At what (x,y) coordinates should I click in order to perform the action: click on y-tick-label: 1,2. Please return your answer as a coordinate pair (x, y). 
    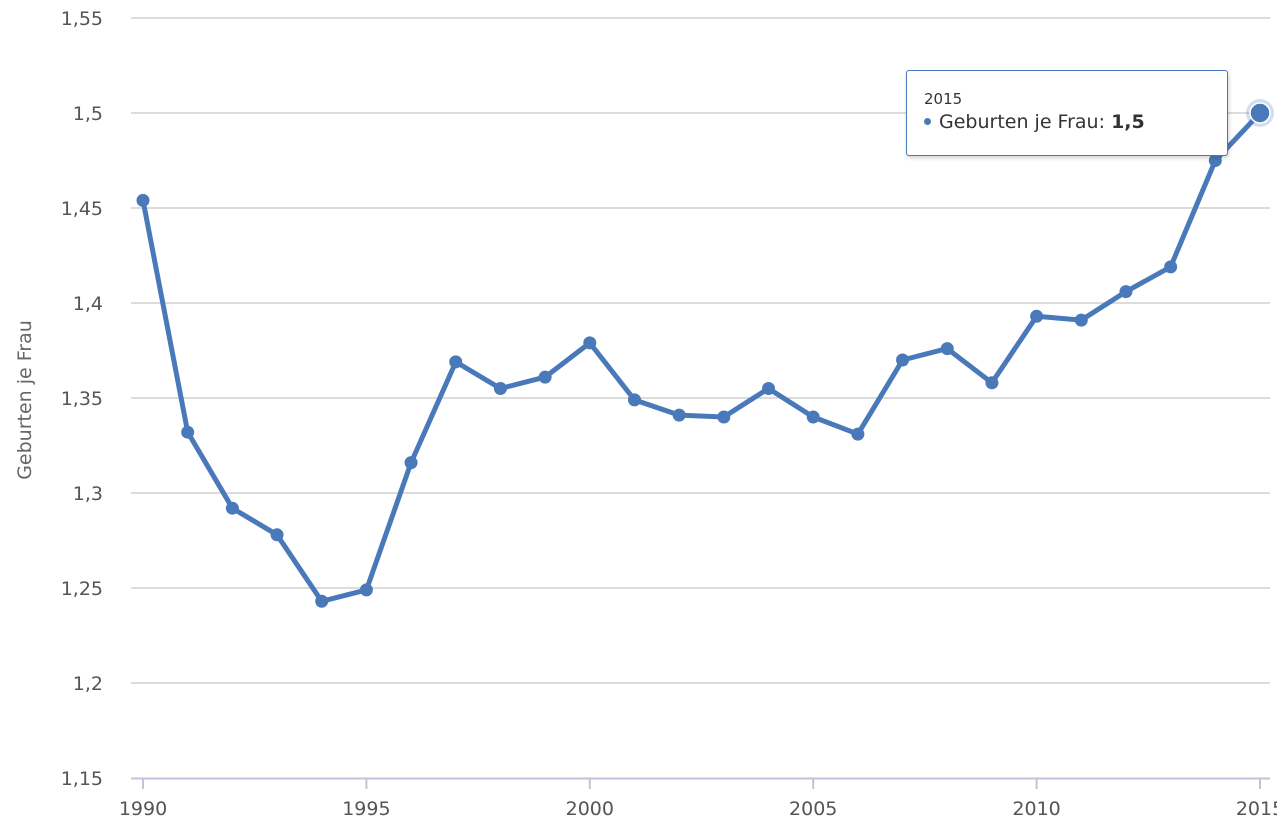
    Looking at the image, I should click on (88, 684).